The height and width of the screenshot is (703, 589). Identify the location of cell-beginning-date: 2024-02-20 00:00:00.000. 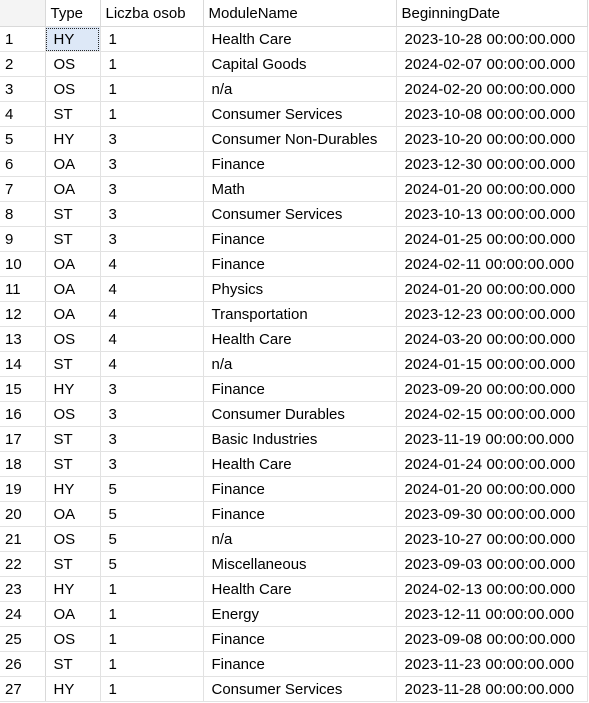
(492, 89).